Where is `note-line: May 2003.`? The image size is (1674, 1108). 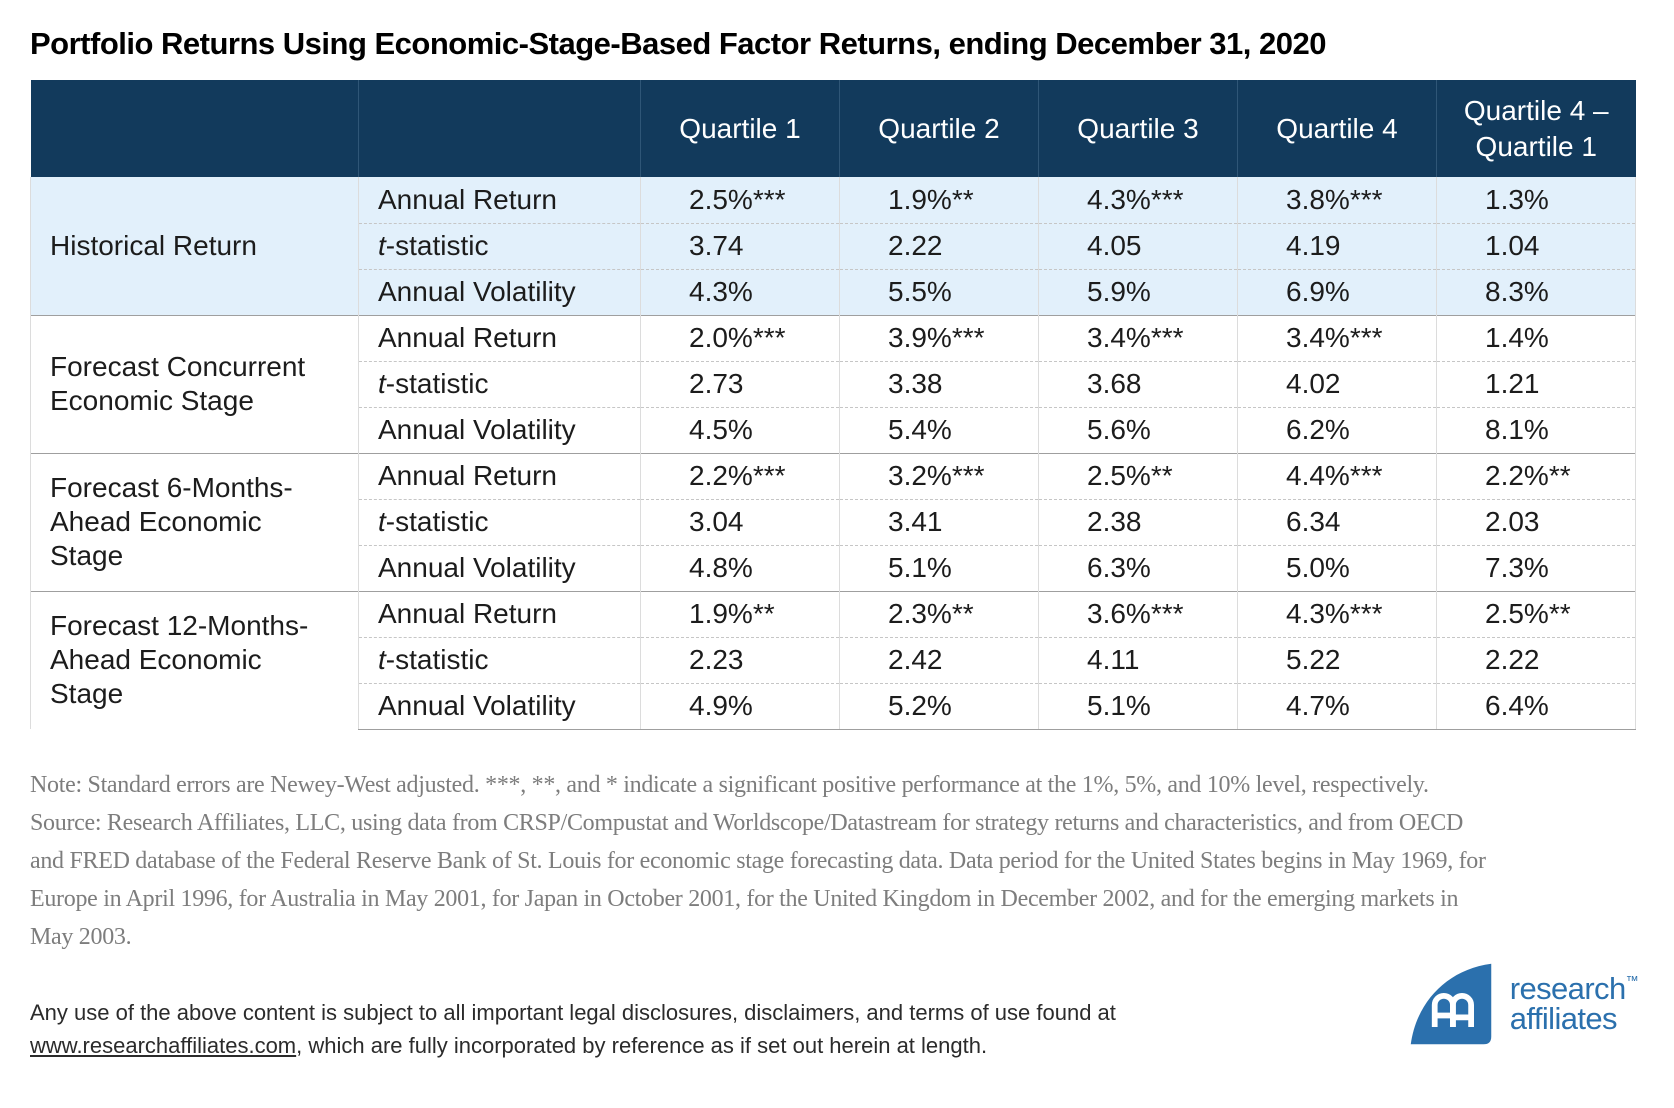 note-line: May 2003. is located at coordinates (81, 936).